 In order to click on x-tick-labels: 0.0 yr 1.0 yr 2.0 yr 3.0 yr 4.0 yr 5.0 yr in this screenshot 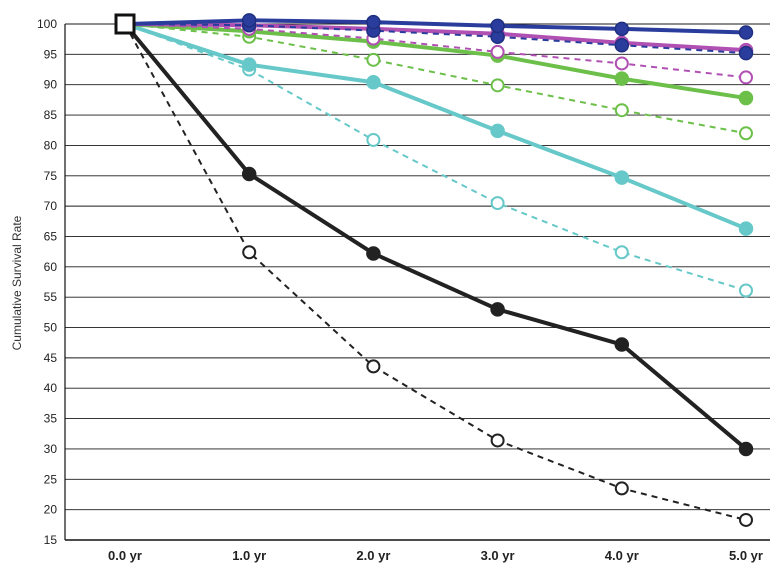, I will do `click(435, 555)`.